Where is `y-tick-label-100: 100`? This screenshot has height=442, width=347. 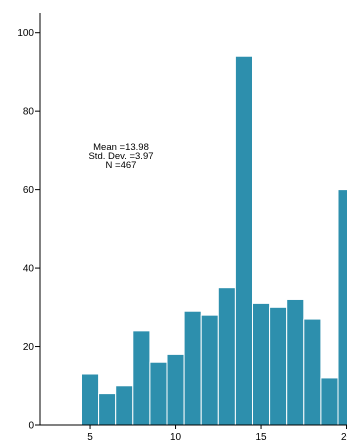 y-tick-label-100: 100 is located at coordinates (25, 33).